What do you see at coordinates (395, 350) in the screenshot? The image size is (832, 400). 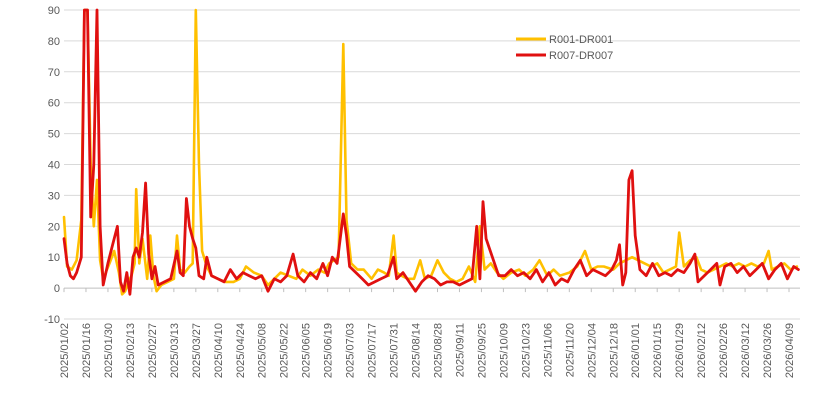 I see `x-tick-label: 2025/07/31` at bounding box center [395, 350].